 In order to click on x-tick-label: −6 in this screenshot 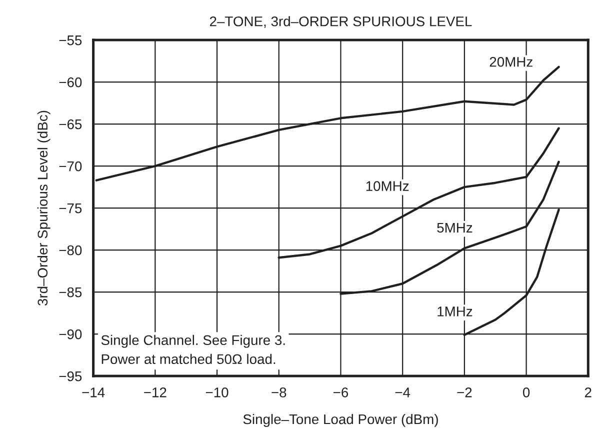, I will do `click(341, 393)`.